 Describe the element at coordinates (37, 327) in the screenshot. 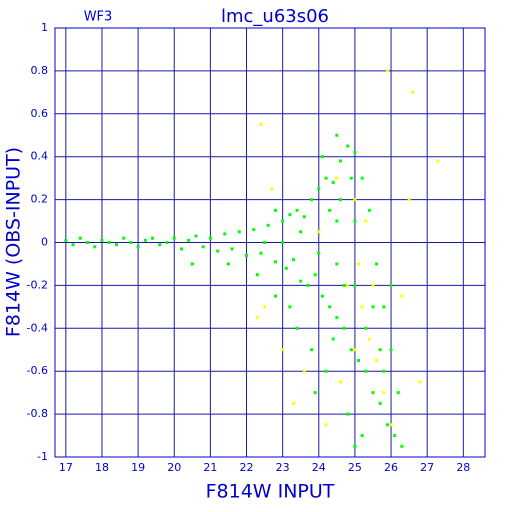

I see `y-tick-label: -0.4` at that location.